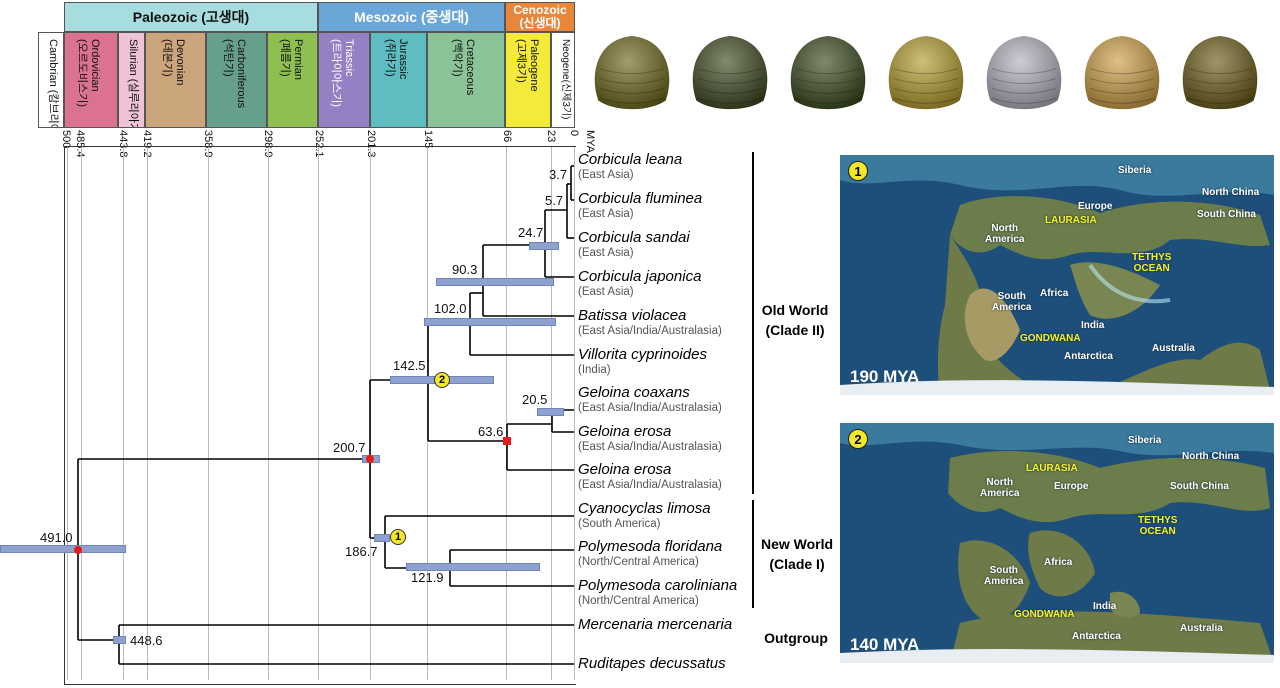  What do you see at coordinates (56, 537) in the screenshot?
I see `age-491: 491.0` at bounding box center [56, 537].